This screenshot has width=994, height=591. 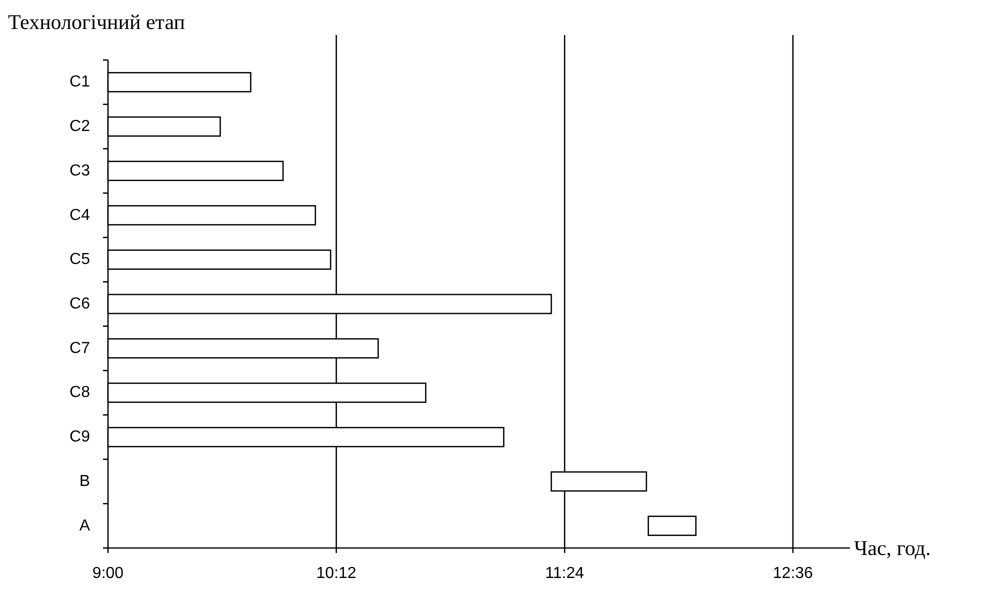 What do you see at coordinates (80, 82) in the screenshot?
I see `y-tick-label: C1` at bounding box center [80, 82].